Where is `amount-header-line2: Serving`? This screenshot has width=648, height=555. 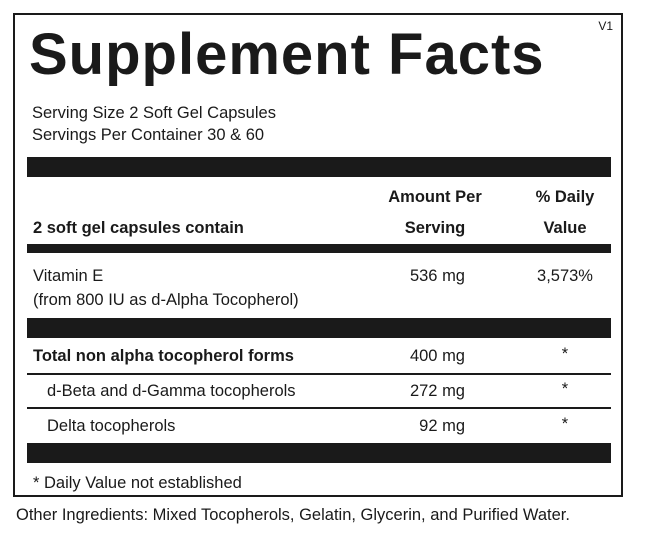 amount-header-line2: Serving is located at coordinates (435, 228).